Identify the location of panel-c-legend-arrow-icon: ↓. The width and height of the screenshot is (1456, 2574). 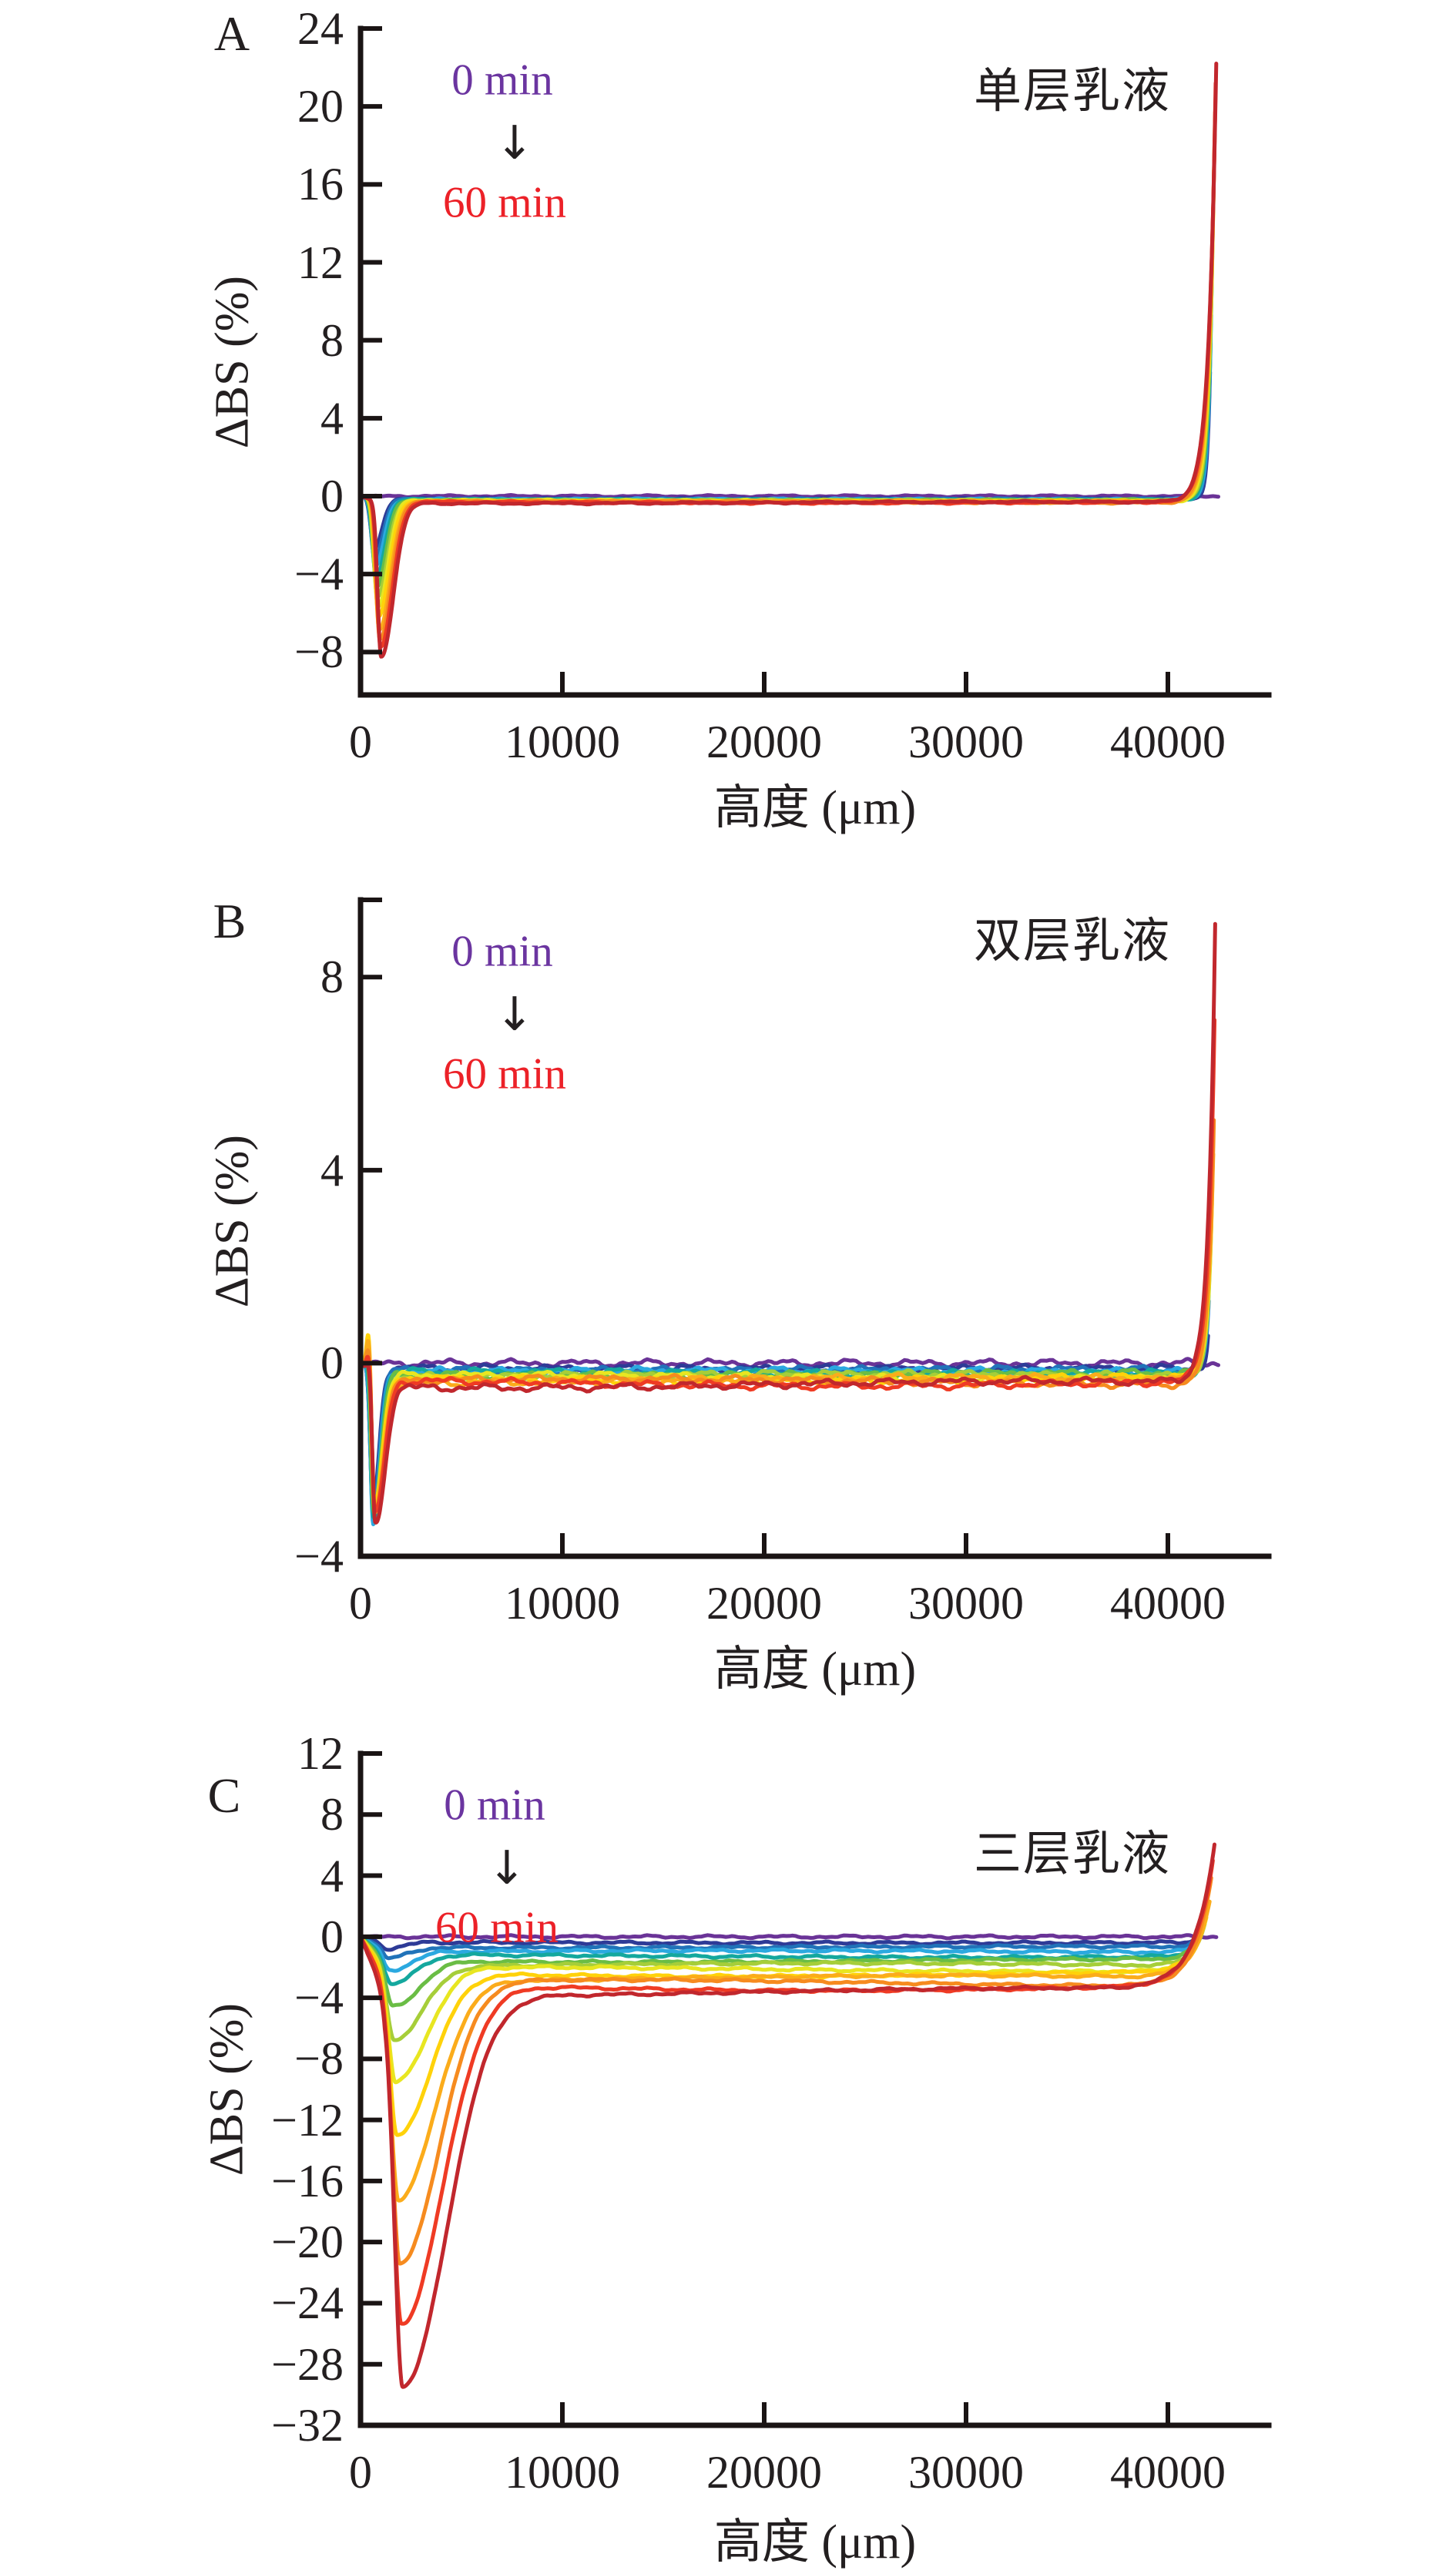
(507, 1868).